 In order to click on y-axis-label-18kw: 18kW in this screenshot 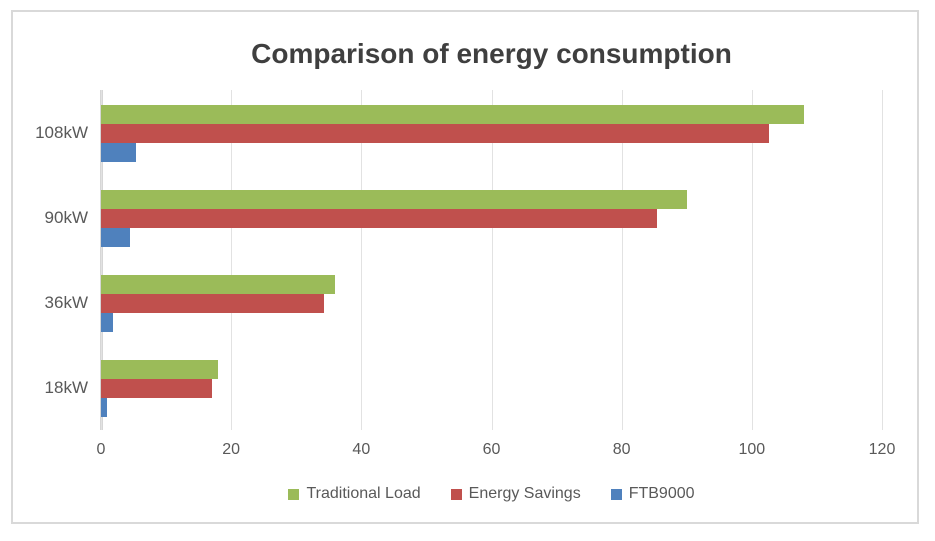, I will do `click(66, 387)`.